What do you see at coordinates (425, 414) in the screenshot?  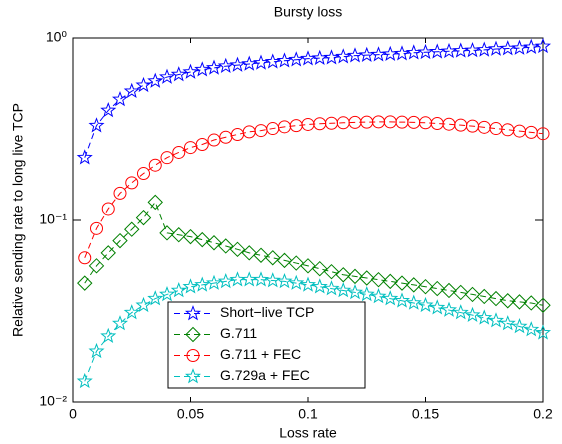 I see `x-tick-label: 0.15` at bounding box center [425, 414].